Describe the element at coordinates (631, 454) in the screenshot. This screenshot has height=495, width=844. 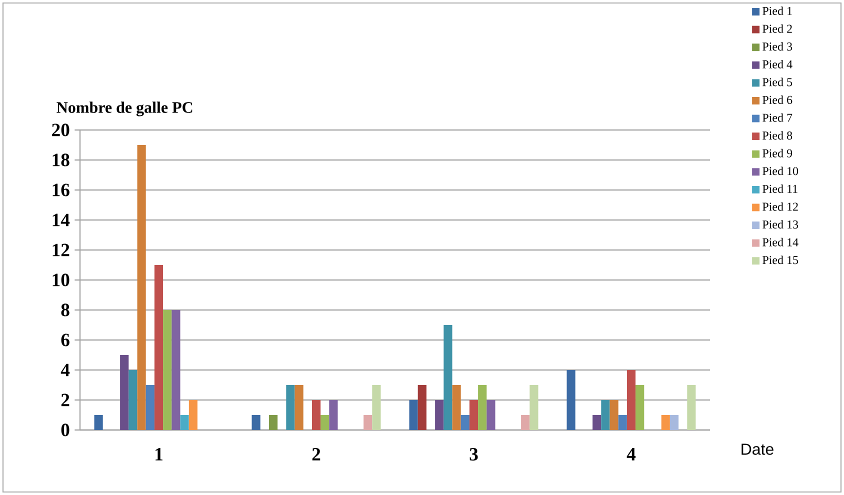
I see `x-tick-label: 4` at that location.